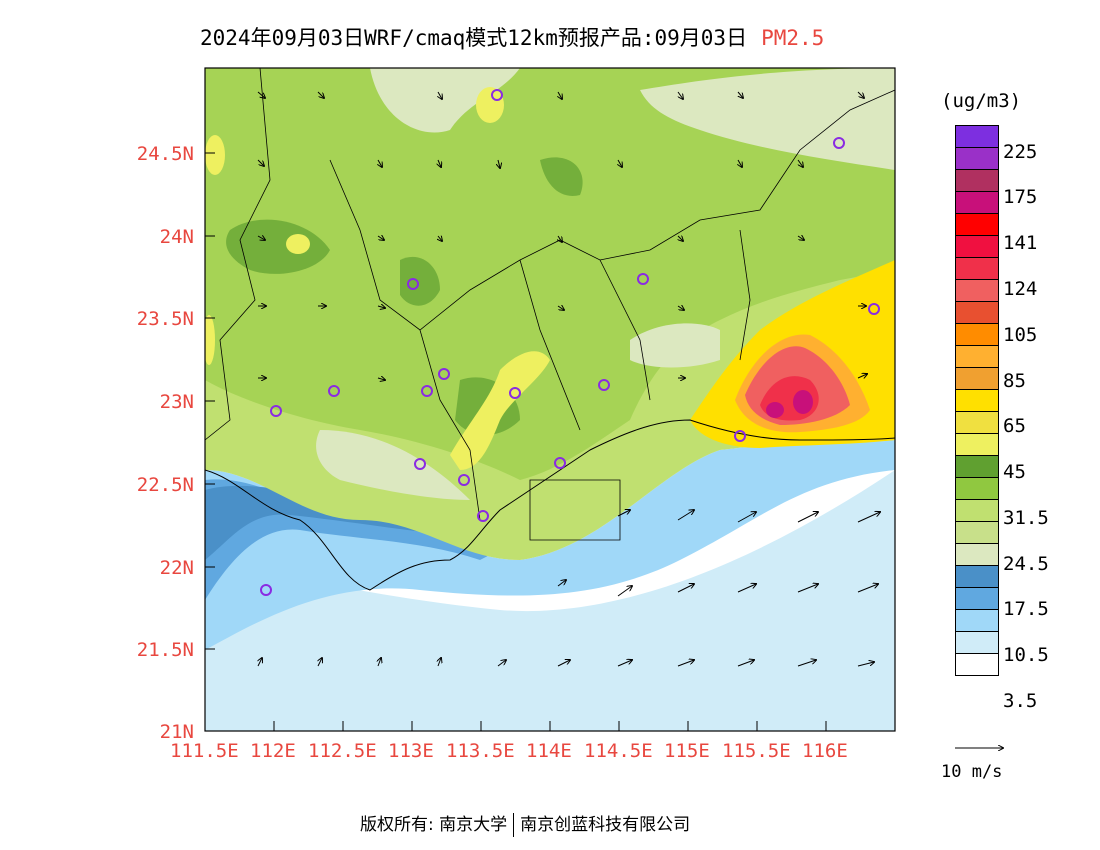 The width and height of the screenshot is (1100, 850). I want to click on copyright-left: 版权所有: 南京大学, so click(434, 825).